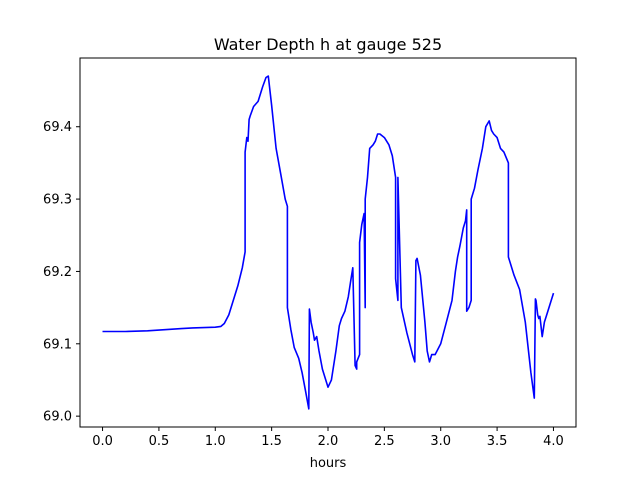 This screenshot has height=480, width=640. Describe the element at coordinates (328, 44) in the screenshot. I see `chart-title: Water Depth h at gauge 525` at that location.